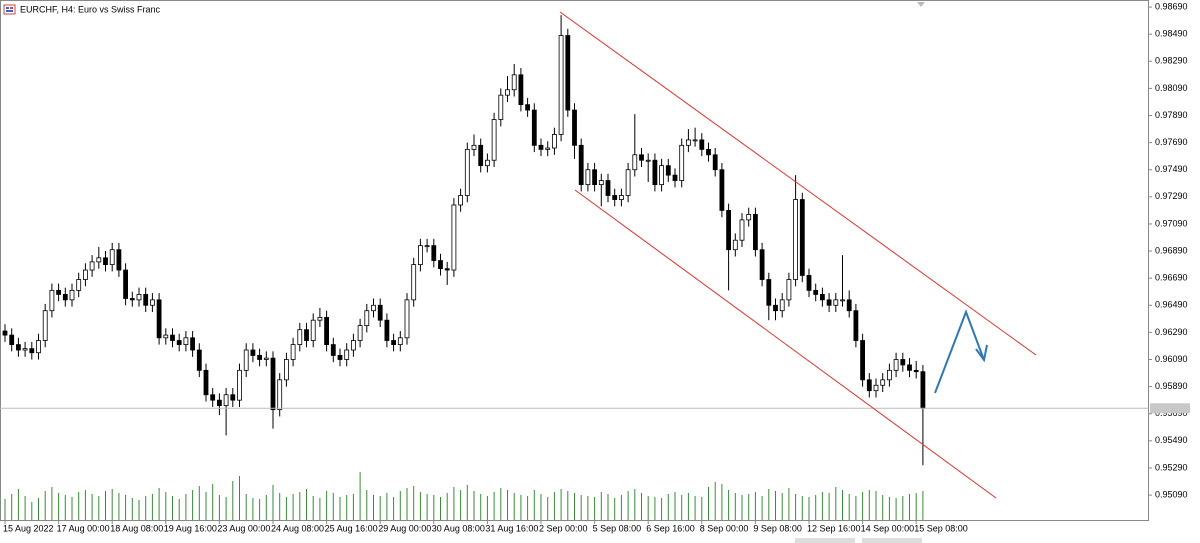  What do you see at coordinates (1171, 278) in the screenshot?
I see `y-tick-label: 0.96690` at bounding box center [1171, 278].